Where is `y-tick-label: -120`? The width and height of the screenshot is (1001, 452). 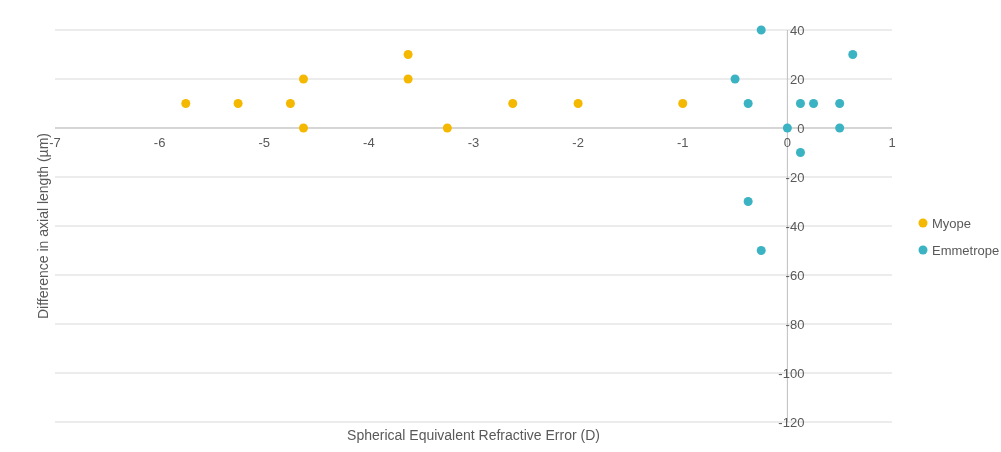 y-tick-label: -120 is located at coordinates (791, 422).